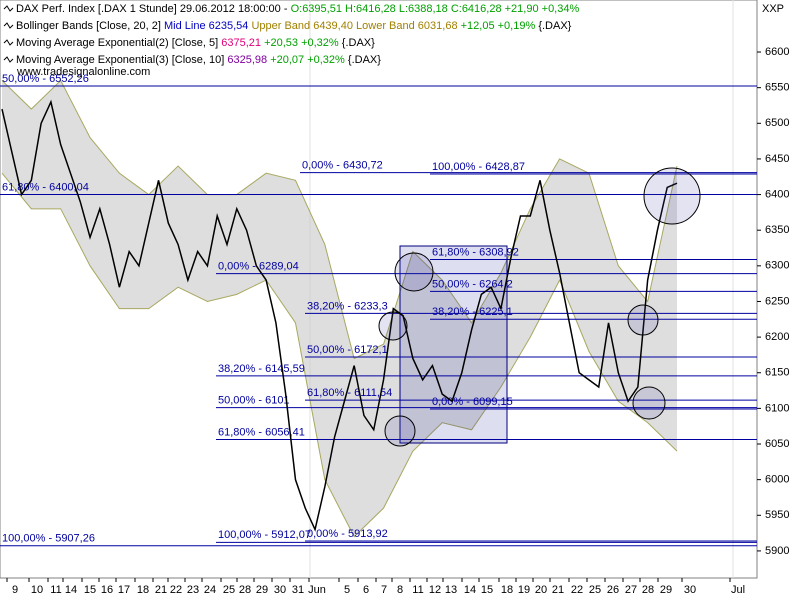 The image size is (800, 600). I want to click on y-tick-label: 6050, so click(777, 444).